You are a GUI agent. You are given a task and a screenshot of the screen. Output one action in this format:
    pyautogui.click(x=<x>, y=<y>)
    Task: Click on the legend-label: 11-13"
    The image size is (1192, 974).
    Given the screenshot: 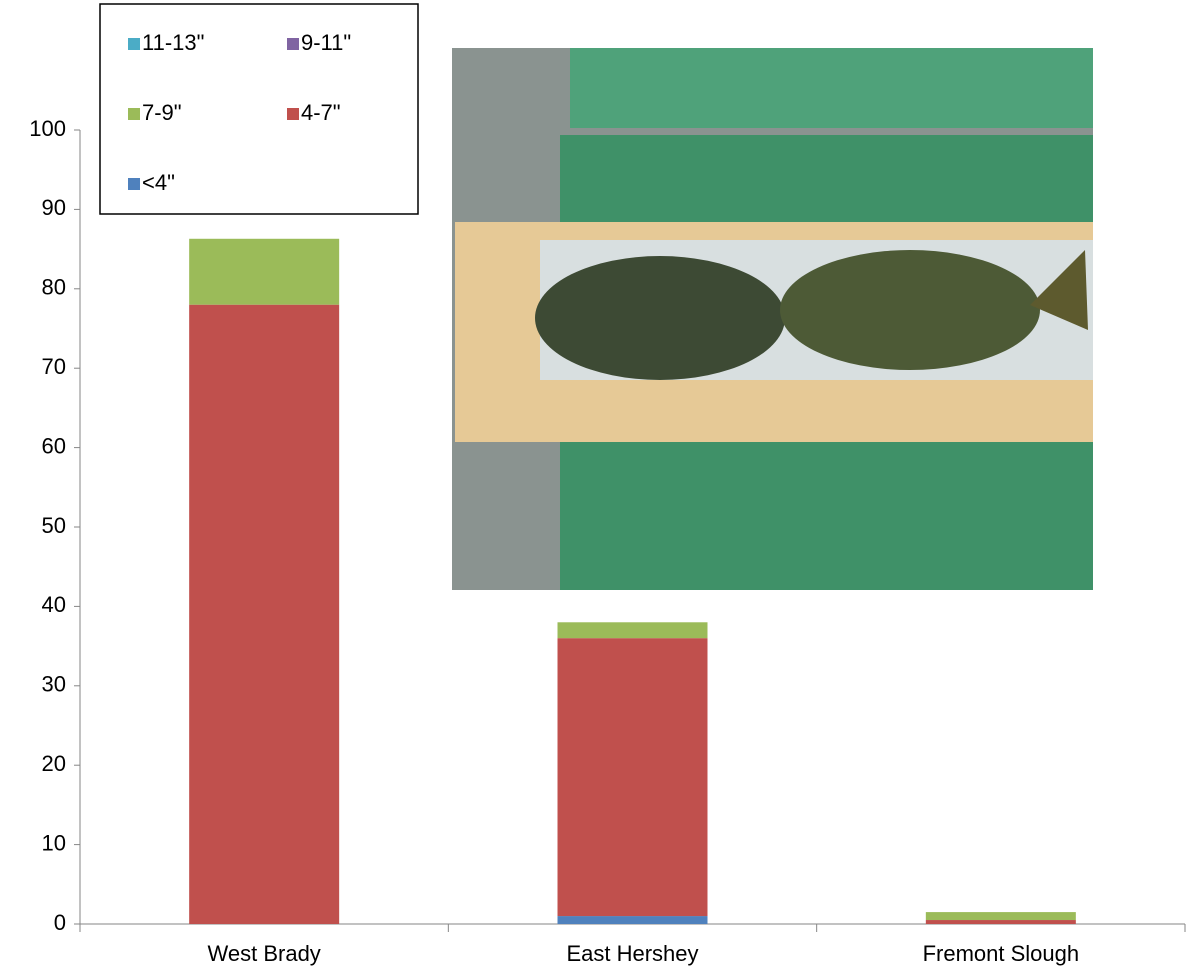 What is the action you would take?
    pyautogui.click(x=173, y=42)
    